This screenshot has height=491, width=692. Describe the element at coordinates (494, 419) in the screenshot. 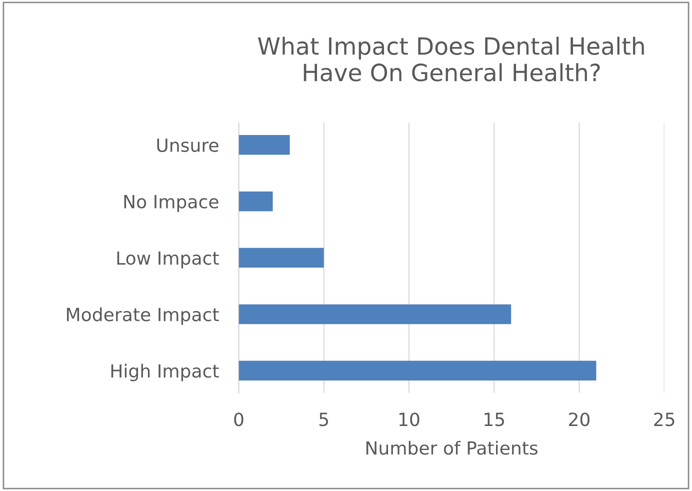

I see `x-tick-label: 15` at that location.